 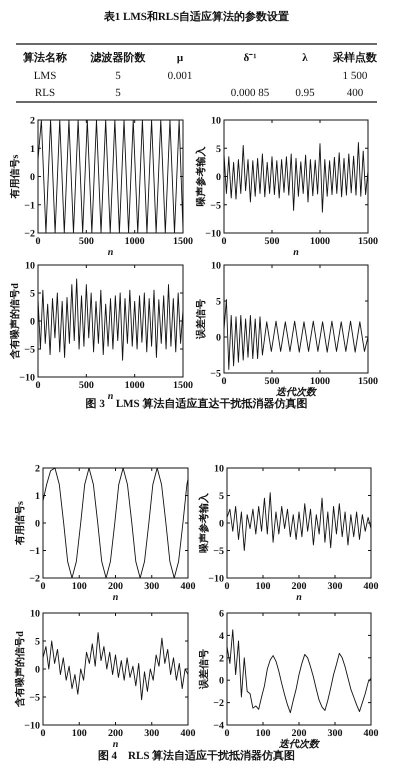 What do you see at coordinates (250, 93) in the screenshot?
I see `text: 0.000 85` at bounding box center [250, 93].